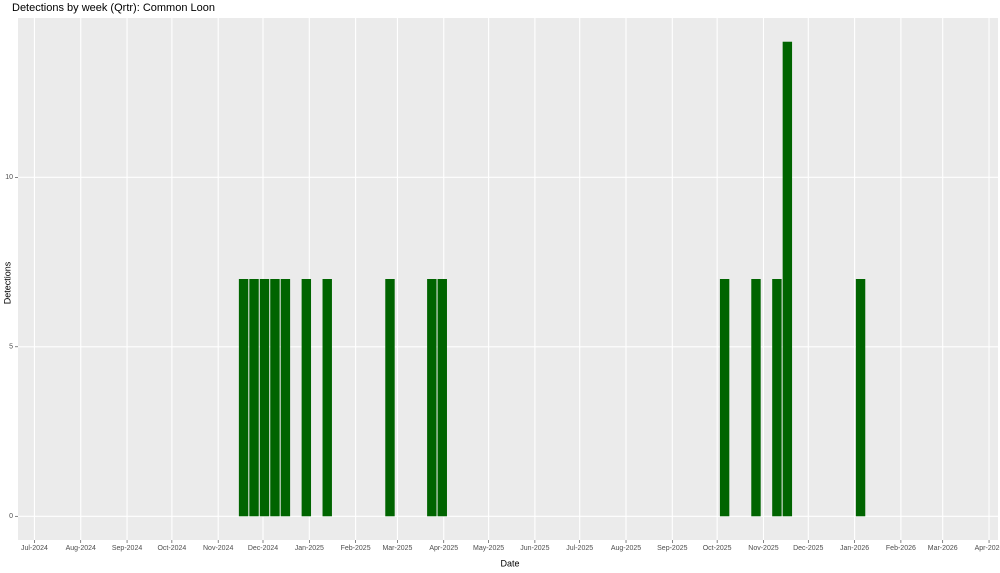 Image resolution: width=1000 pixels, height=573 pixels. Describe the element at coordinates (81, 548) in the screenshot. I see `x-tick-label: Aug-2024` at that location.